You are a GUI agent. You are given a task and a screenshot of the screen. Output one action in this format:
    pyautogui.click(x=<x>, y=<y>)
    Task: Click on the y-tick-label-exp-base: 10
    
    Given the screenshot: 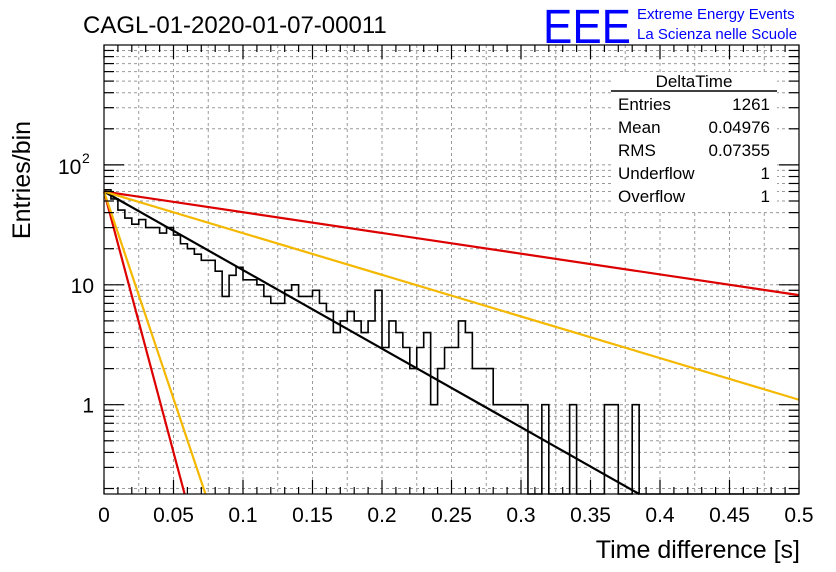 What is the action you would take?
    pyautogui.click(x=69, y=167)
    